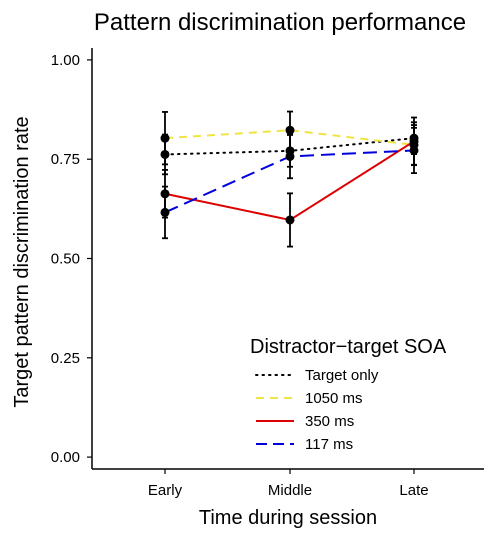 The image size is (497, 544). What do you see at coordinates (165, 490) in the screenshot?
I see `x-tick-label: Early` at bounding box center [165, 490].